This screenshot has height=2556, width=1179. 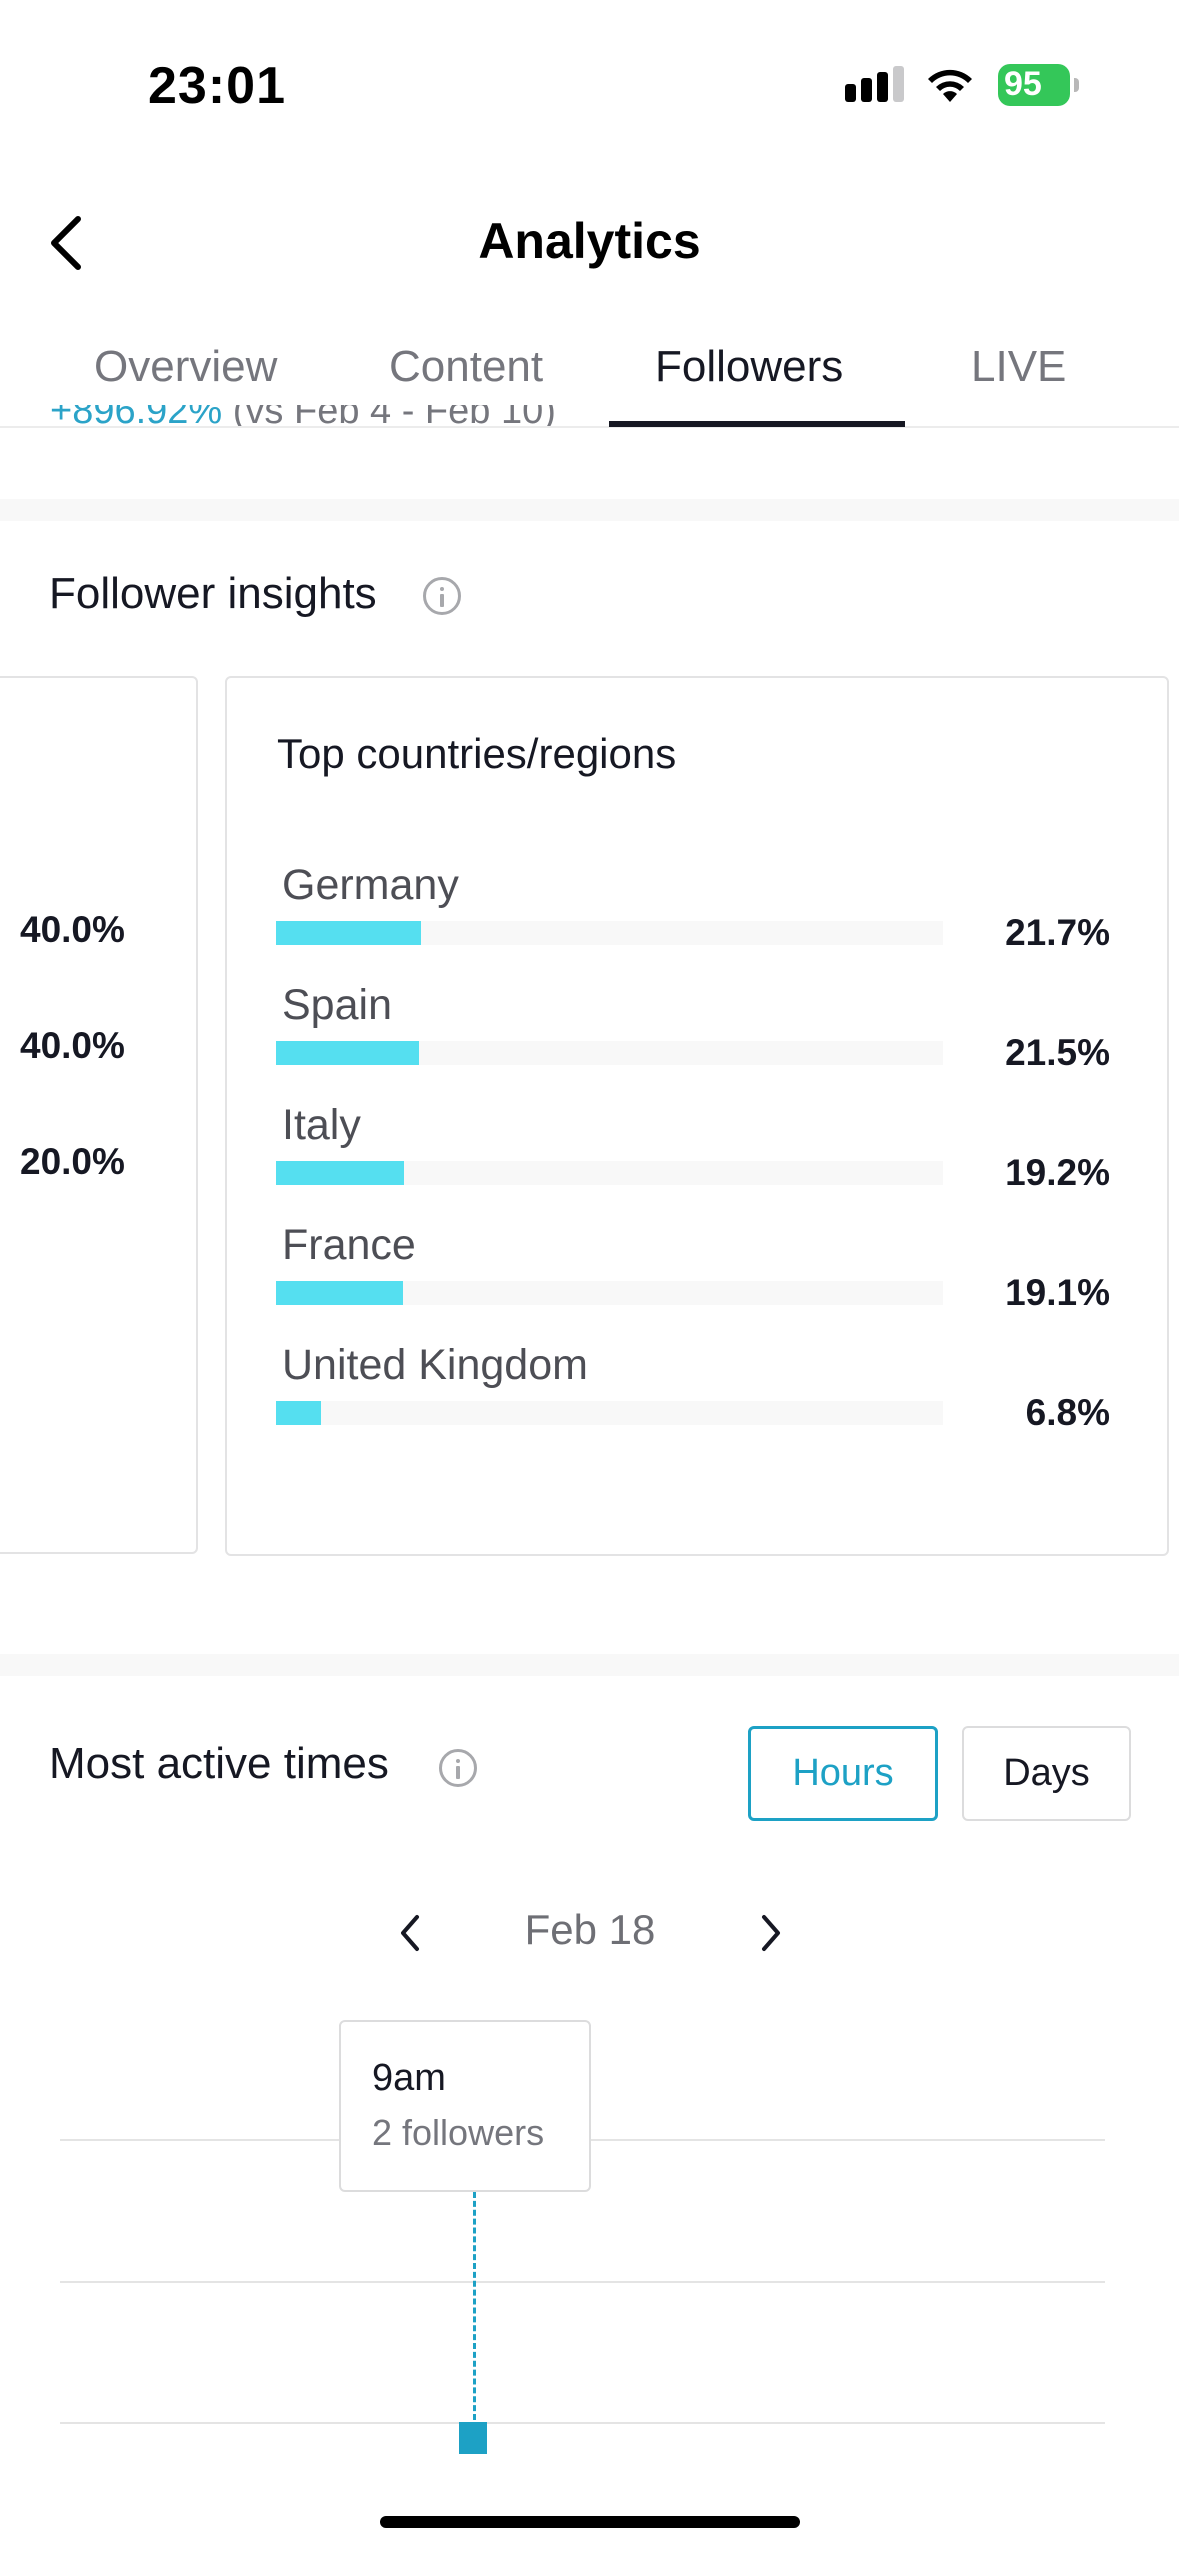 What do you see at coordinates (757, 424) in the screenshot?
I see `active-tab-indicator` at bounding box center [757, 424].